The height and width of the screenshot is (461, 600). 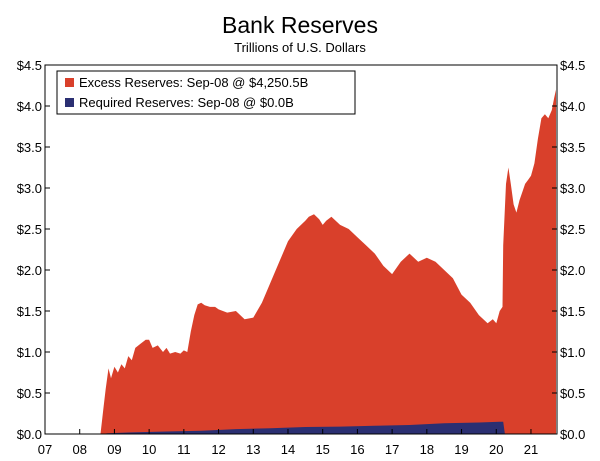 What do you see at coordinates (186, 102) in the screenshot?
I see `legend-label-required-reserves: Required Reserves: Sep-08 @ $0.0B` at bounding box center [186, 102].